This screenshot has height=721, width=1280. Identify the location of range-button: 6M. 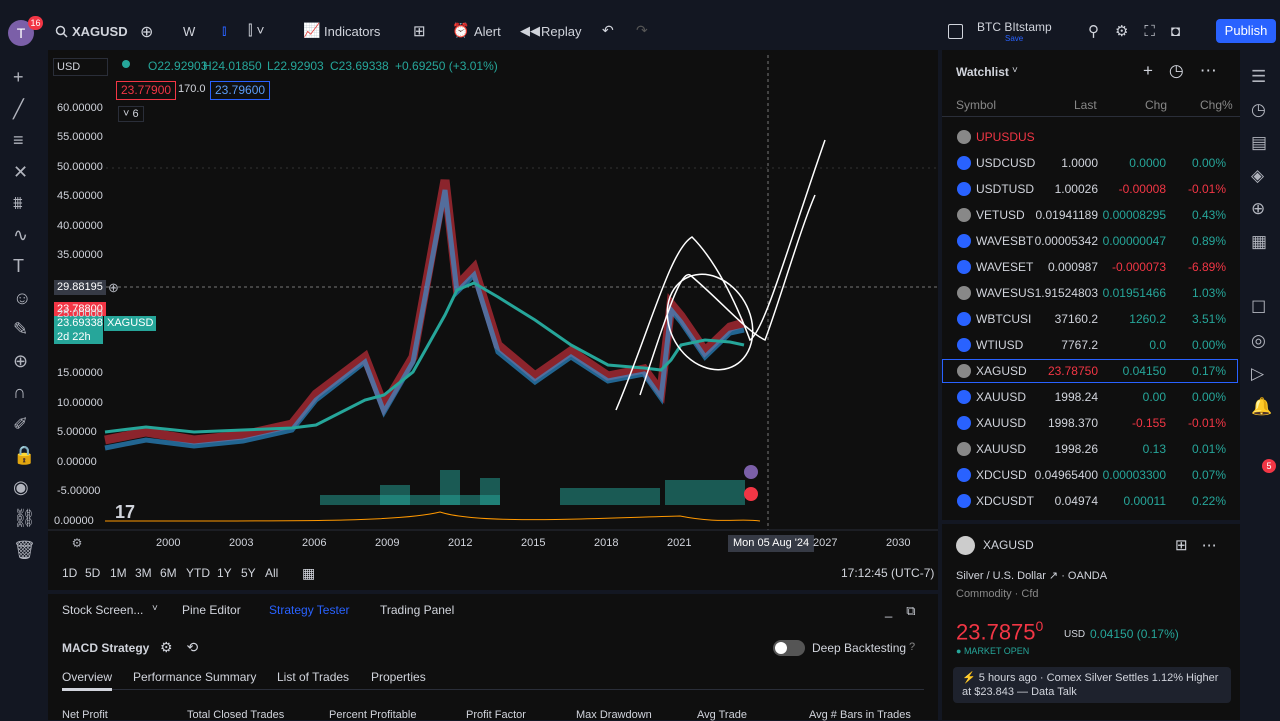
(168, 573).